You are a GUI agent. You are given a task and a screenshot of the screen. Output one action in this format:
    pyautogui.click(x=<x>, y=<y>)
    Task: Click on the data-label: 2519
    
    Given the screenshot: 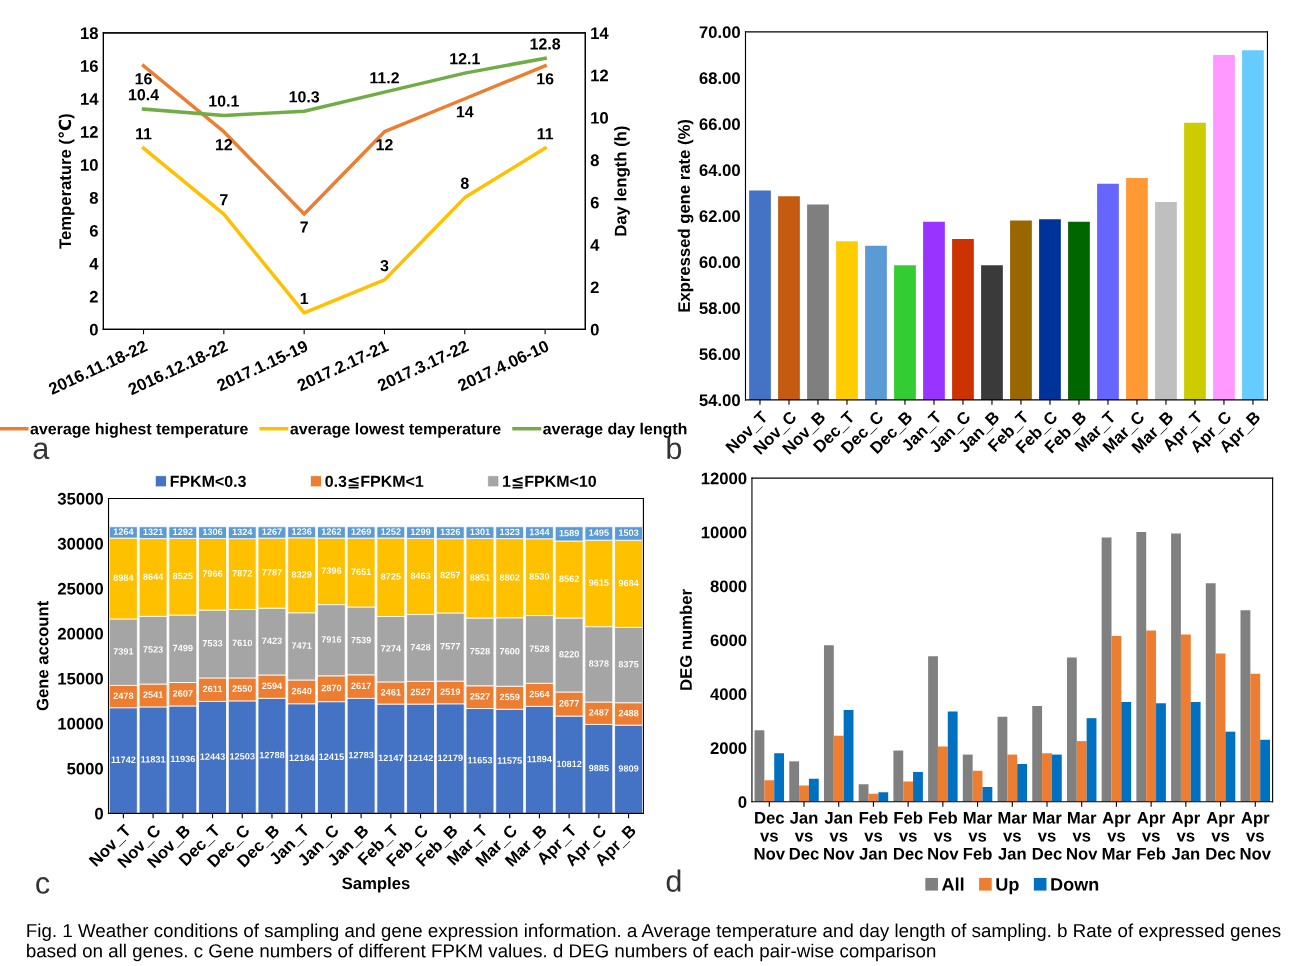 What is the action you would take?
    pyautogui.click(x=450, y=691)
    